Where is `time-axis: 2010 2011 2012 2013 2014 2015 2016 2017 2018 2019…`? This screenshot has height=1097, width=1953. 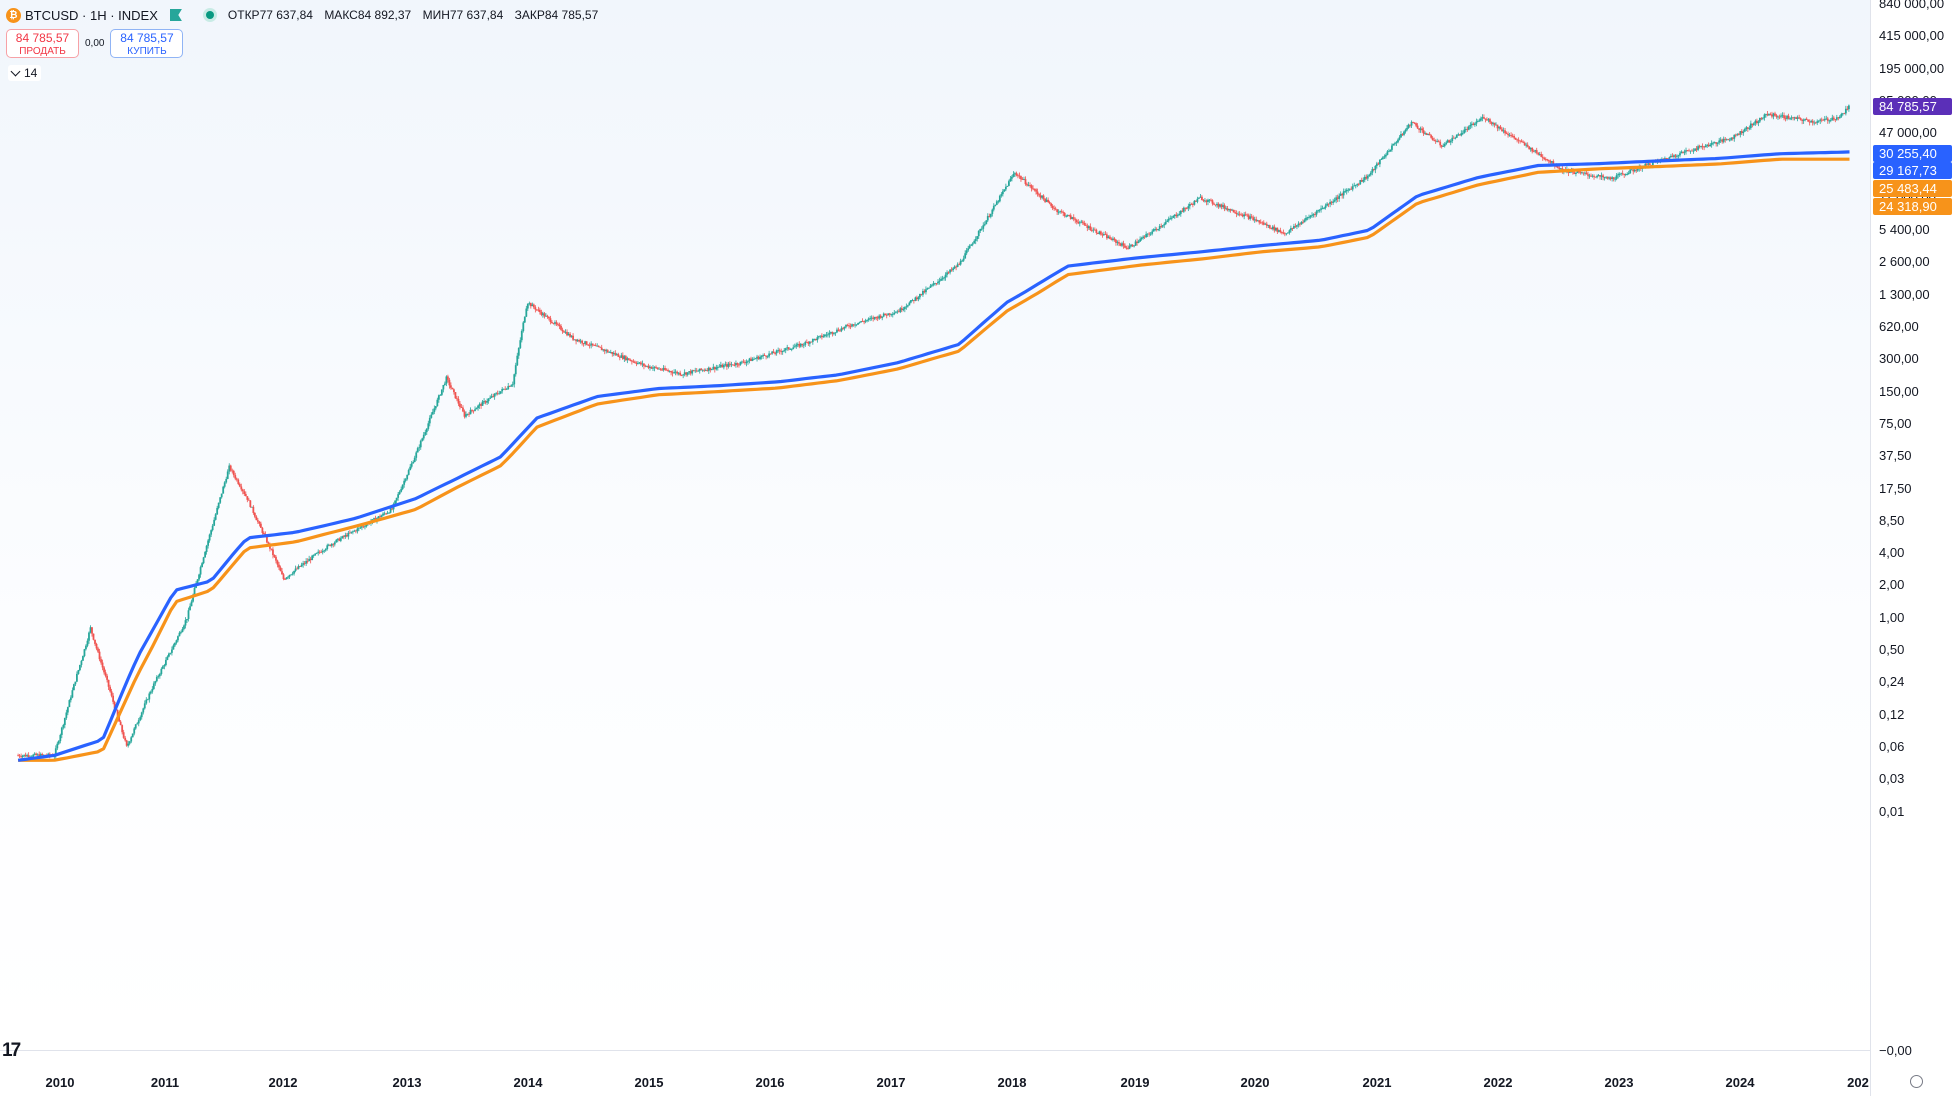 time-axis: 2010 2011 2012 2013 2014 2015 2016 2017 2018 2019… is located at coordinates (935, 1073).